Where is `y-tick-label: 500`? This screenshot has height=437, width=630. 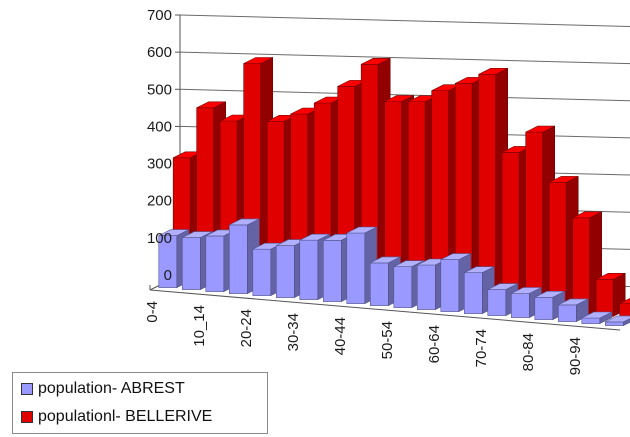
y-tick-label: 500 is located at coordinates (159, 89).